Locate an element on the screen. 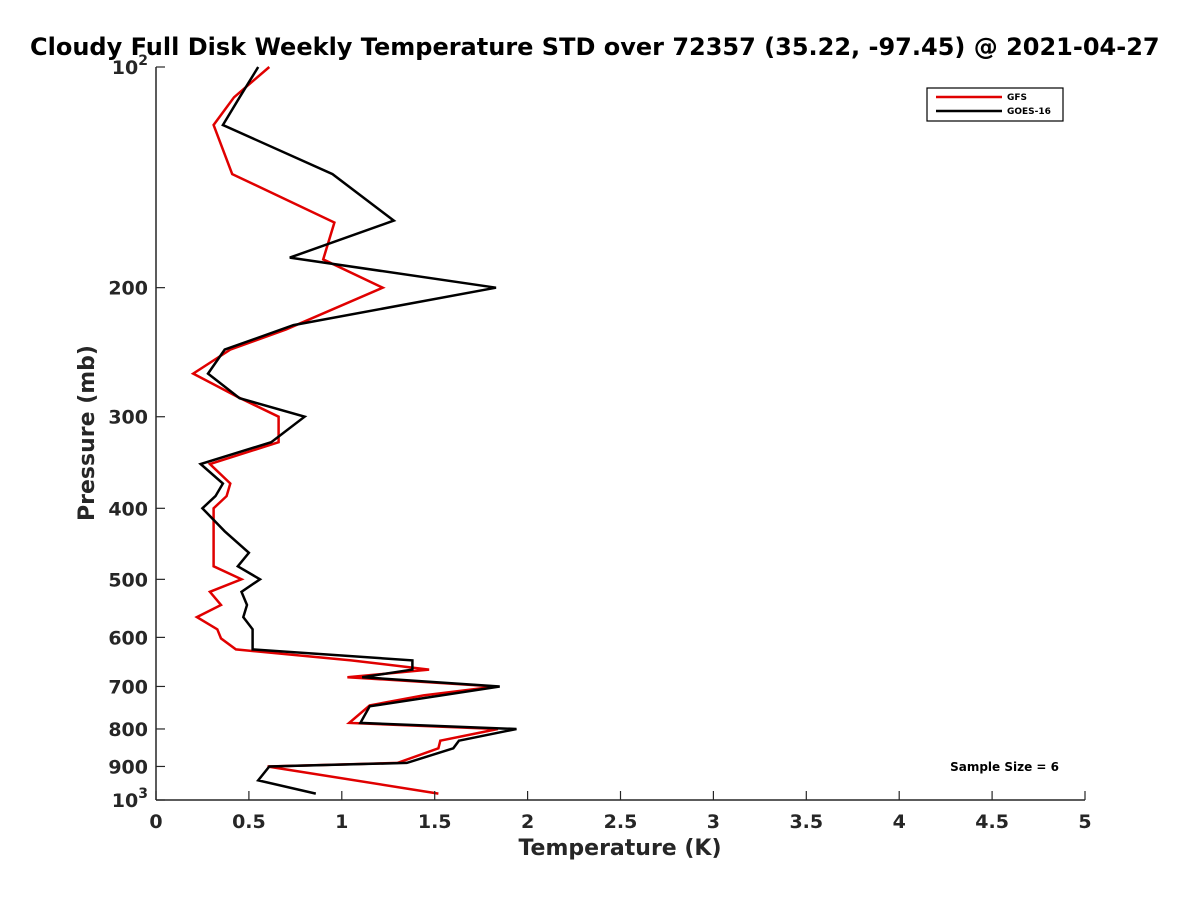  y-tick-label-exponent: 2 is located at coordinates (143, 61).